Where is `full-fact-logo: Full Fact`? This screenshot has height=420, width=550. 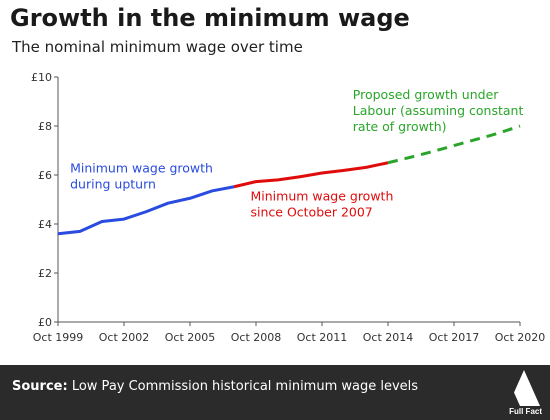
full-fact-logo: Full Fact is located at coordinates (516, 392).